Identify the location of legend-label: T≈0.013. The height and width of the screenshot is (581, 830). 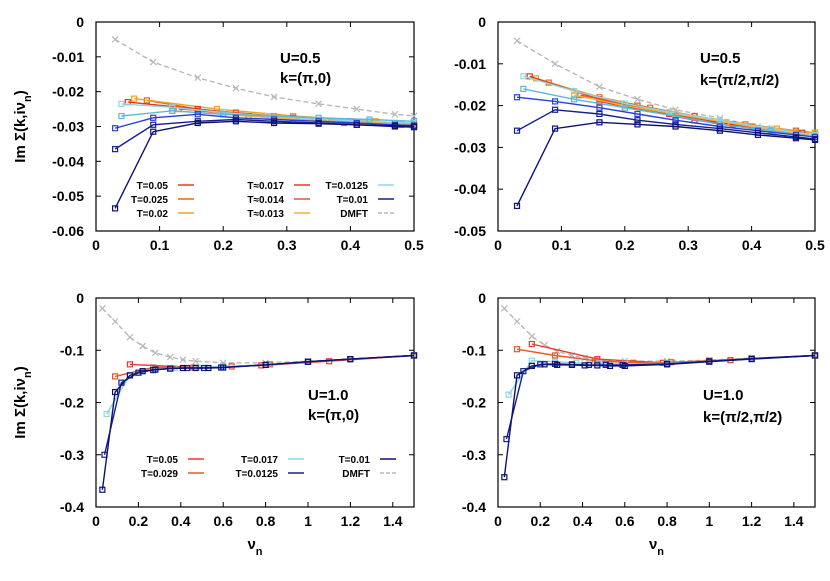
(265, 214).